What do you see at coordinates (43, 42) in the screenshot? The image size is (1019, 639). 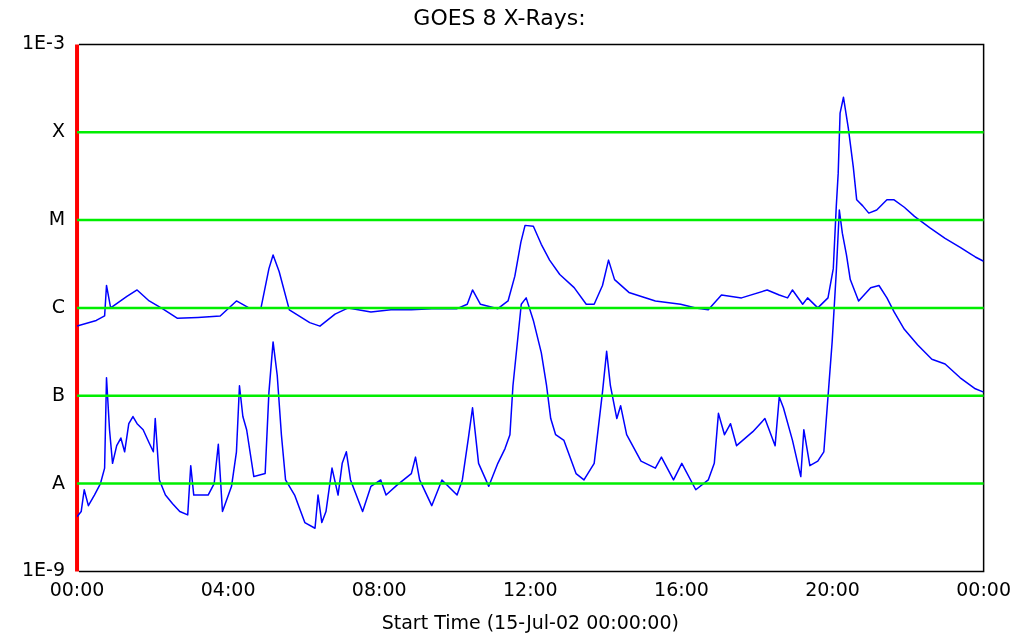 I see `y-tick-label: 1E-3` at bounding box center [43, 42].